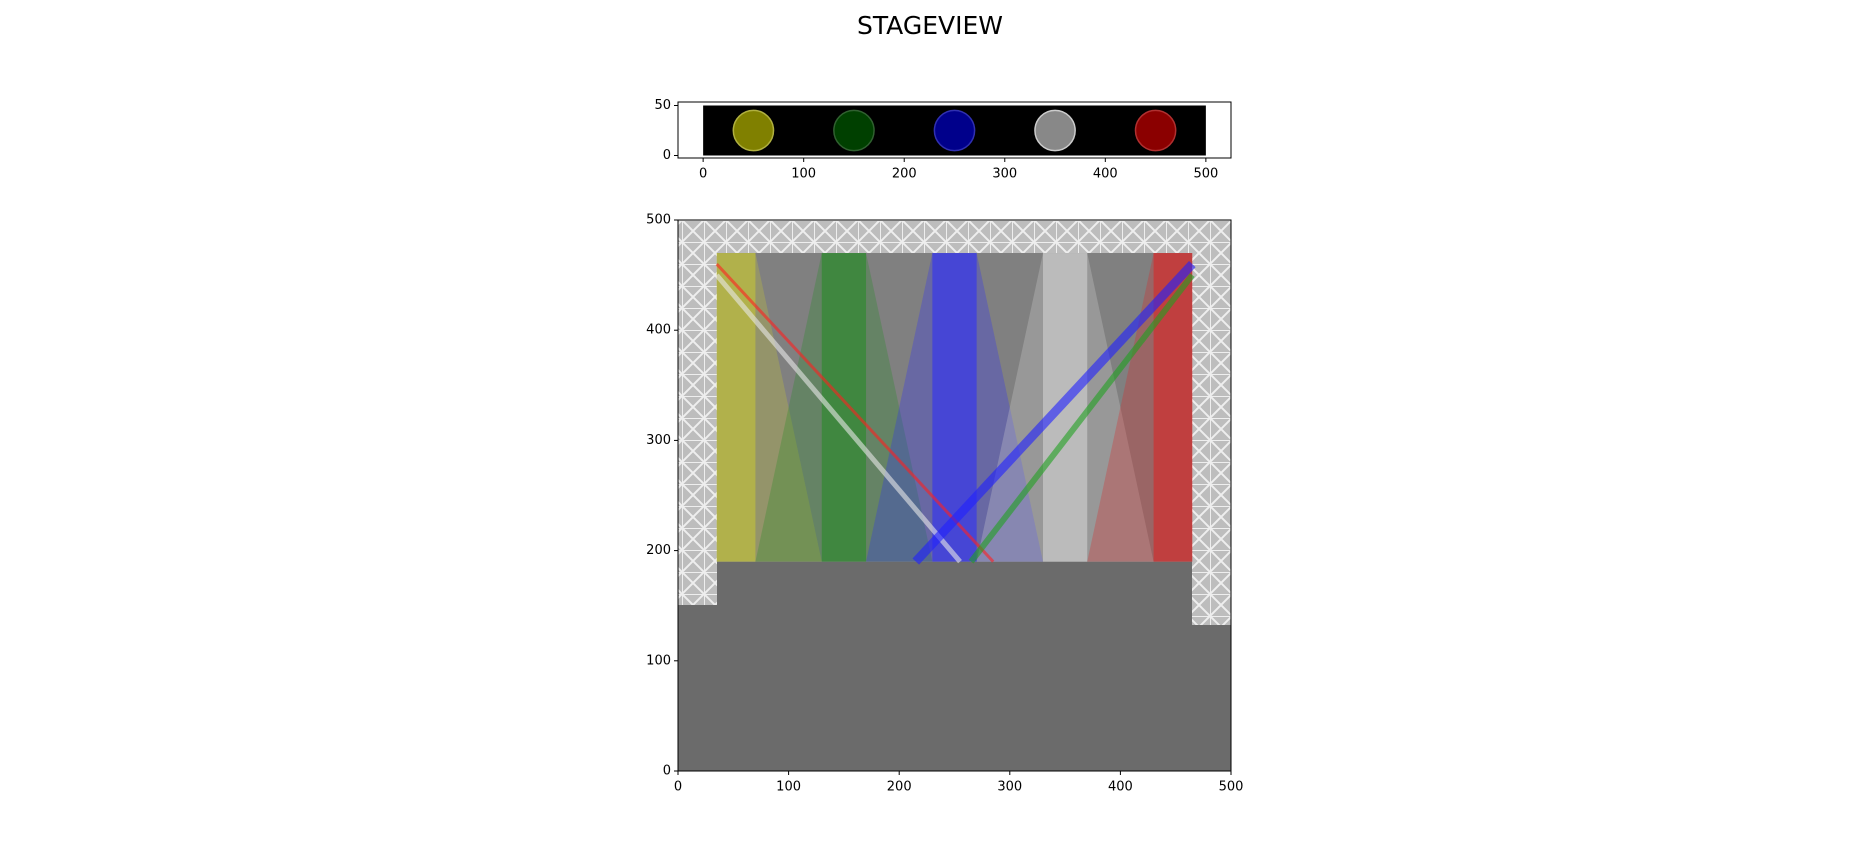  Describe the element at coordinates (658, 330) in the screenshot. I see `y-tick-label: 400` at that location.